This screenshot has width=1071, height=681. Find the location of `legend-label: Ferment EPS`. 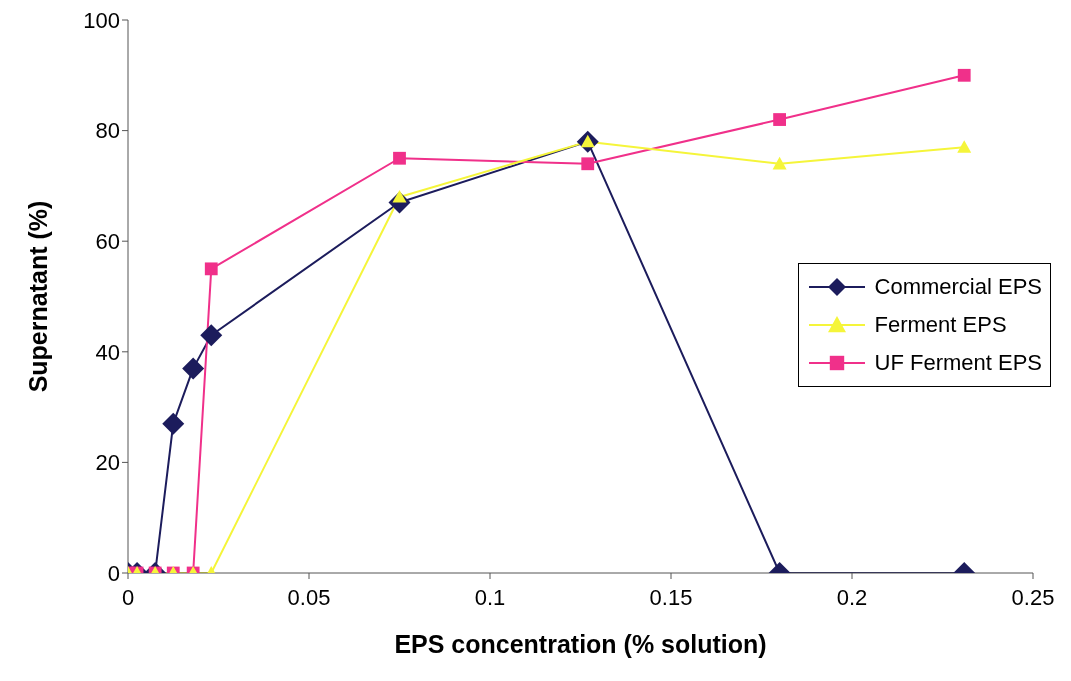

legend-label: Ferment EPS is located at coordinates (940, 325).